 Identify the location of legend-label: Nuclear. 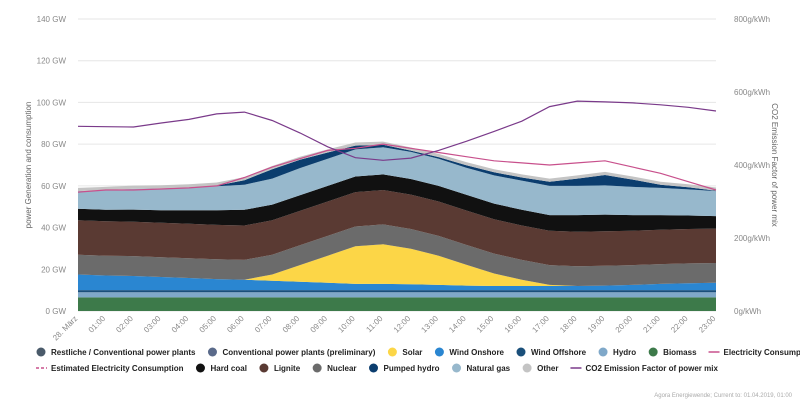
(341, 368).